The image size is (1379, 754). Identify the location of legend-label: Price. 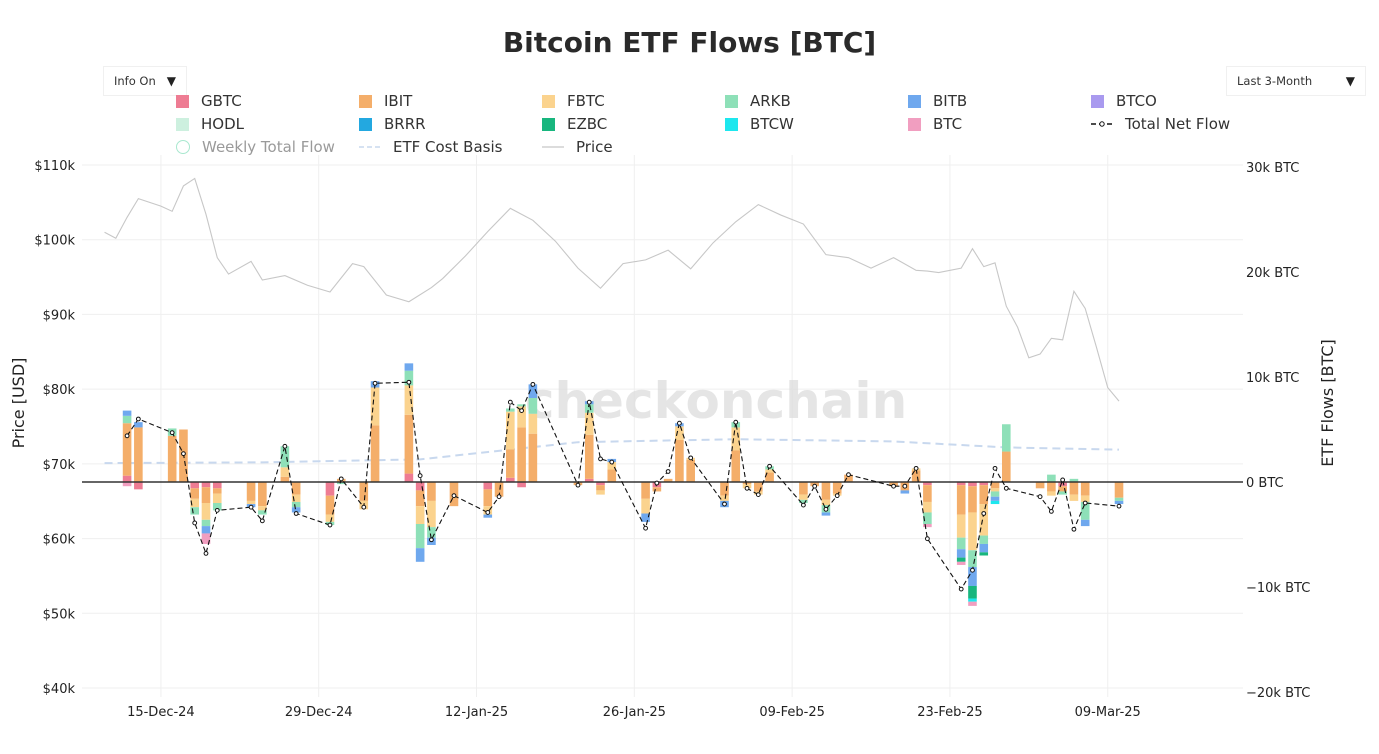
(594, 147).